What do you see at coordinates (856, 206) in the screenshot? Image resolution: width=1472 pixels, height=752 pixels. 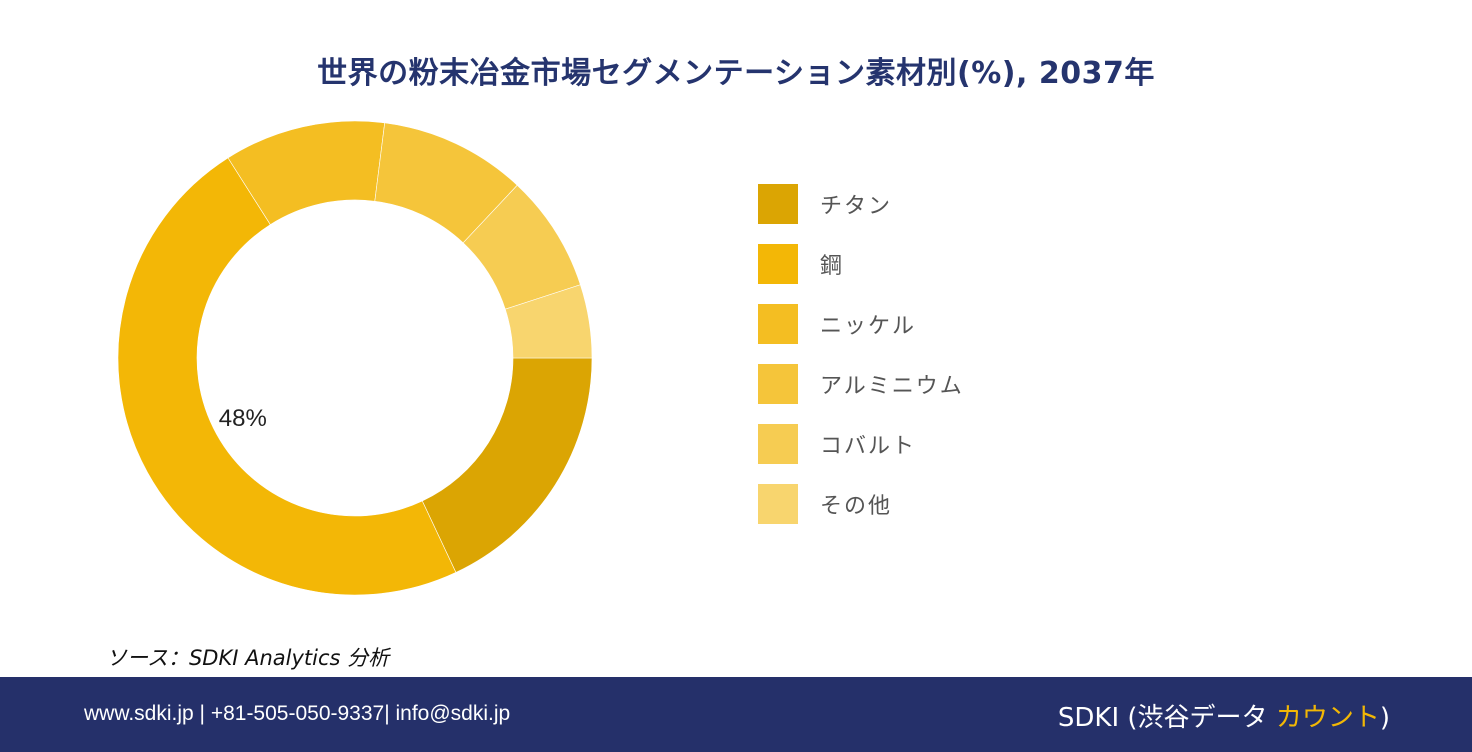 I see `legend-label: チタン` at bounding box center [856, 206].